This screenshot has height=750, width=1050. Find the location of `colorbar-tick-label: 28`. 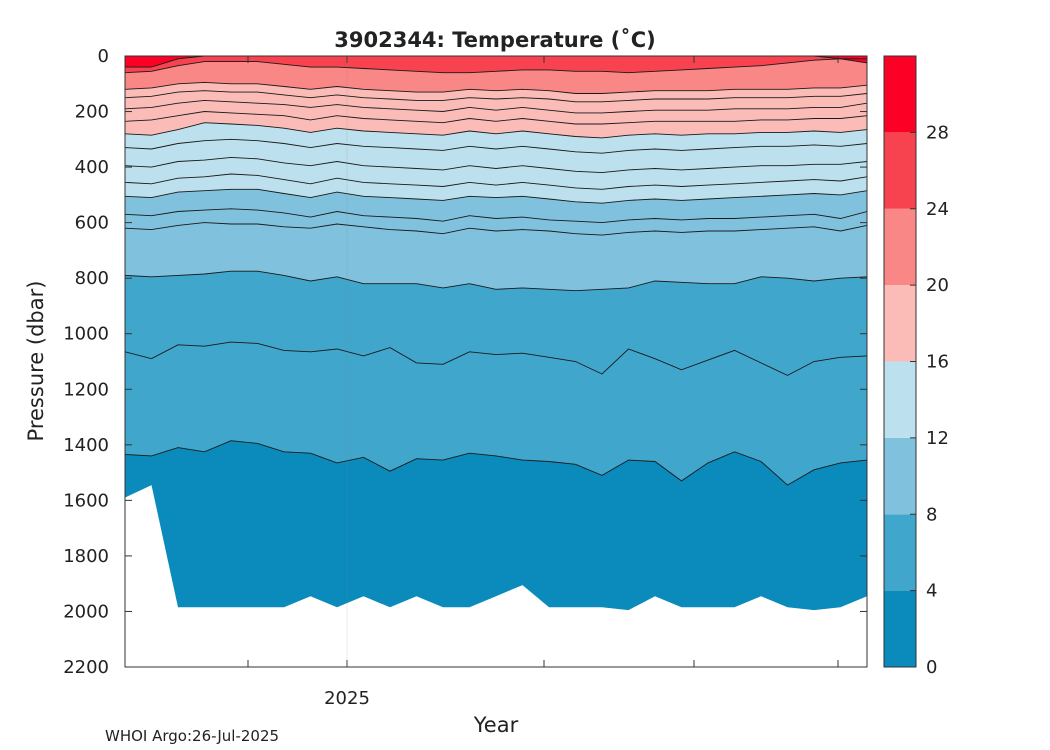

colorbar-tick-label: 28 is located at coordinates (937, 132).